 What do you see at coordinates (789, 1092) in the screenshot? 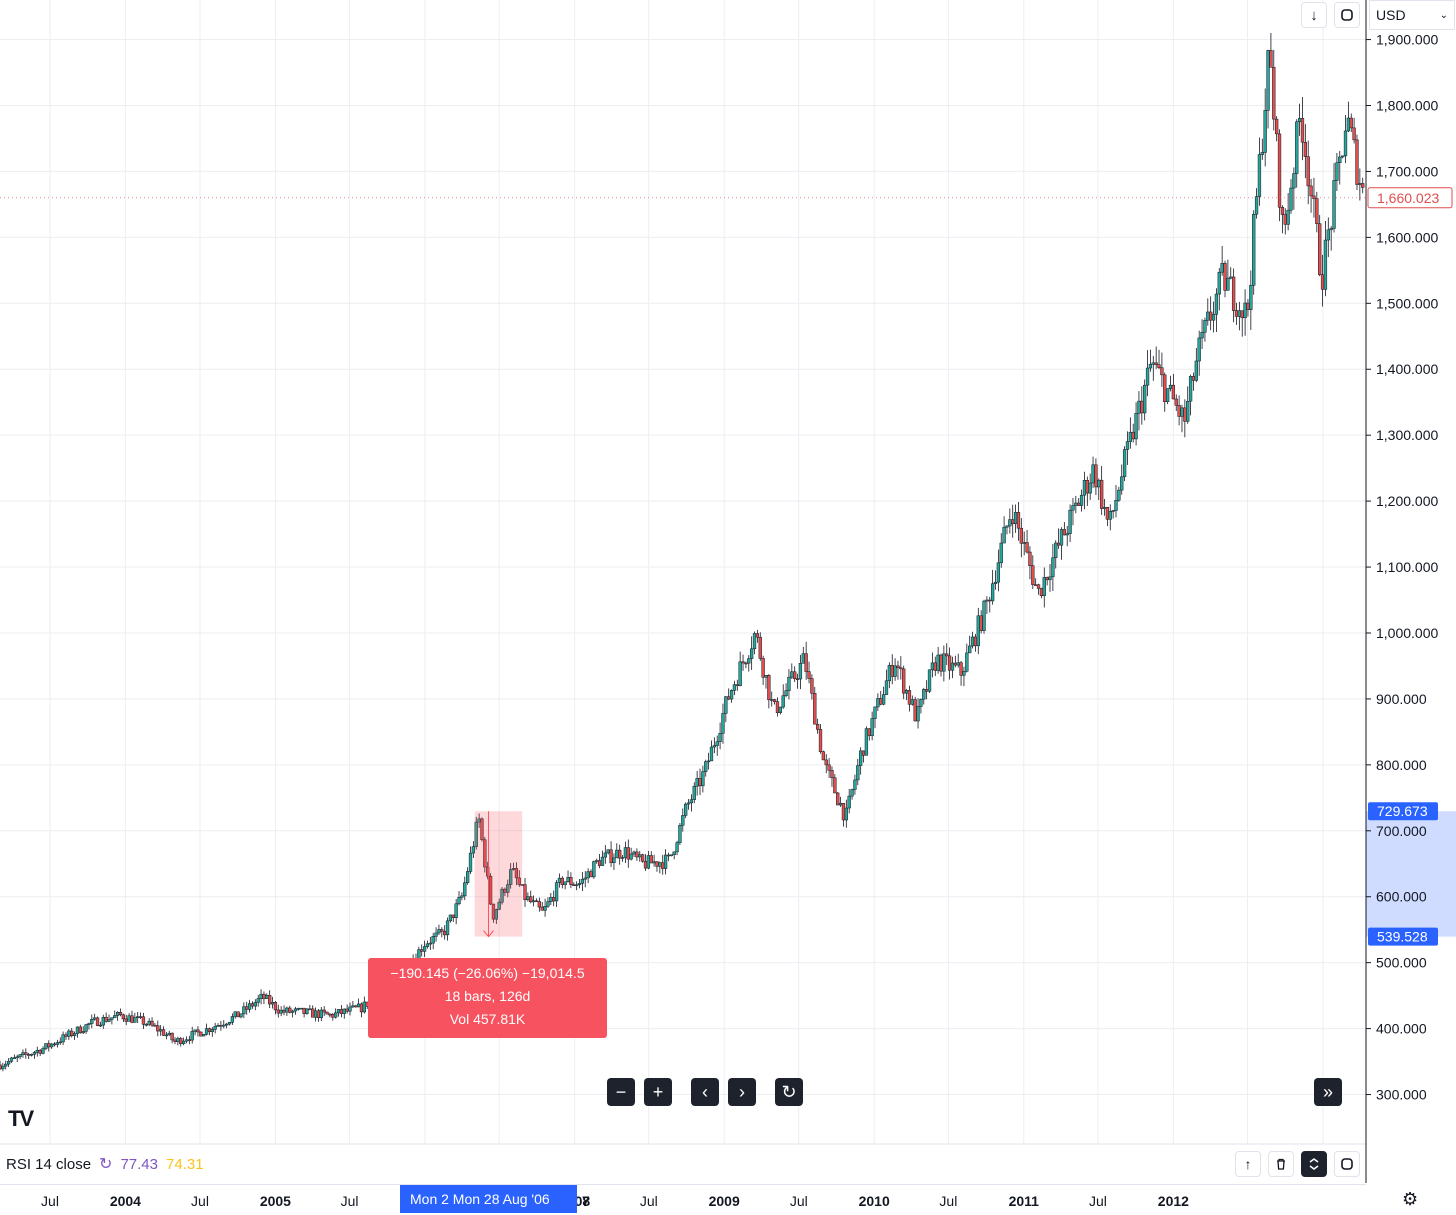
I see `reset-chart-button: ↻` at bounding box center [789, 1092].